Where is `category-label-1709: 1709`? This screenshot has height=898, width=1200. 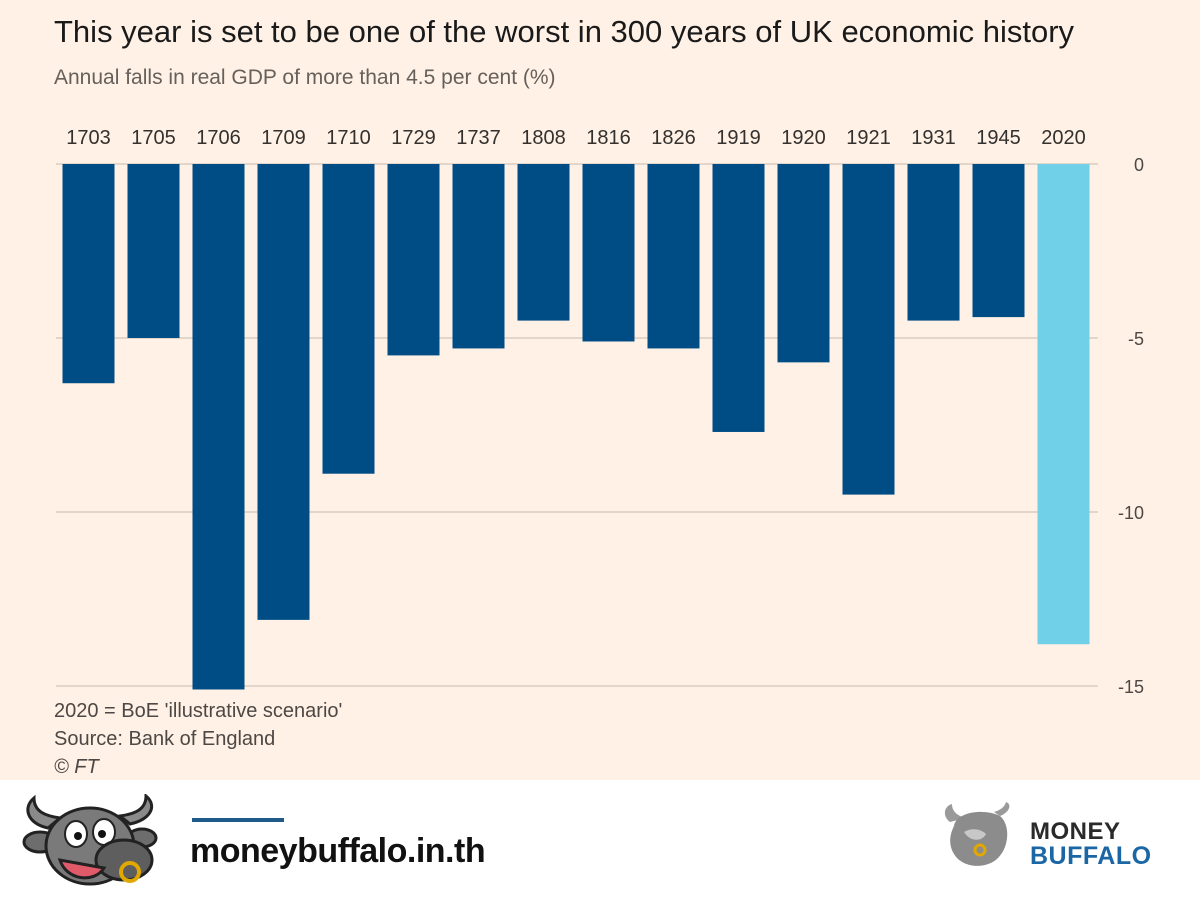
category-label-1709: 1709 is located at coordinates (283, 138).